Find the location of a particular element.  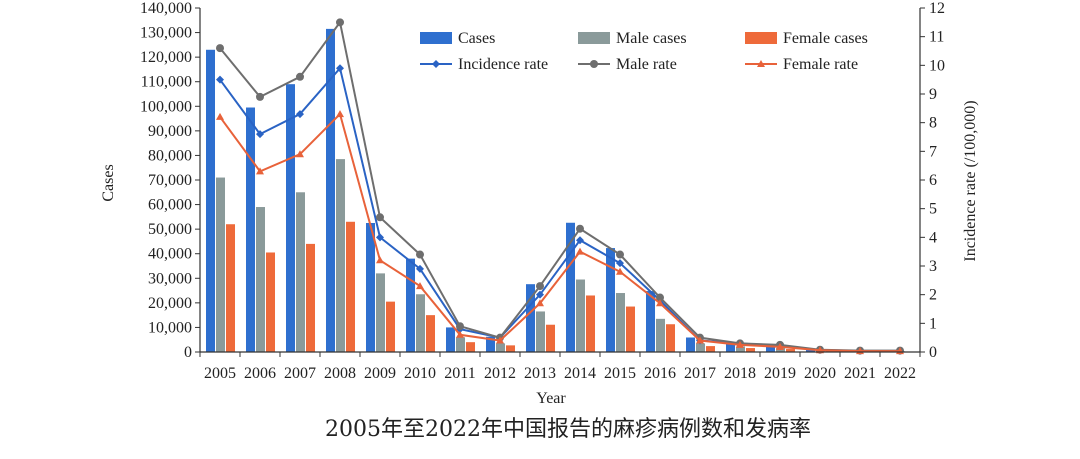

x-tick-label: 2013 is located at coordinates (540, 373).